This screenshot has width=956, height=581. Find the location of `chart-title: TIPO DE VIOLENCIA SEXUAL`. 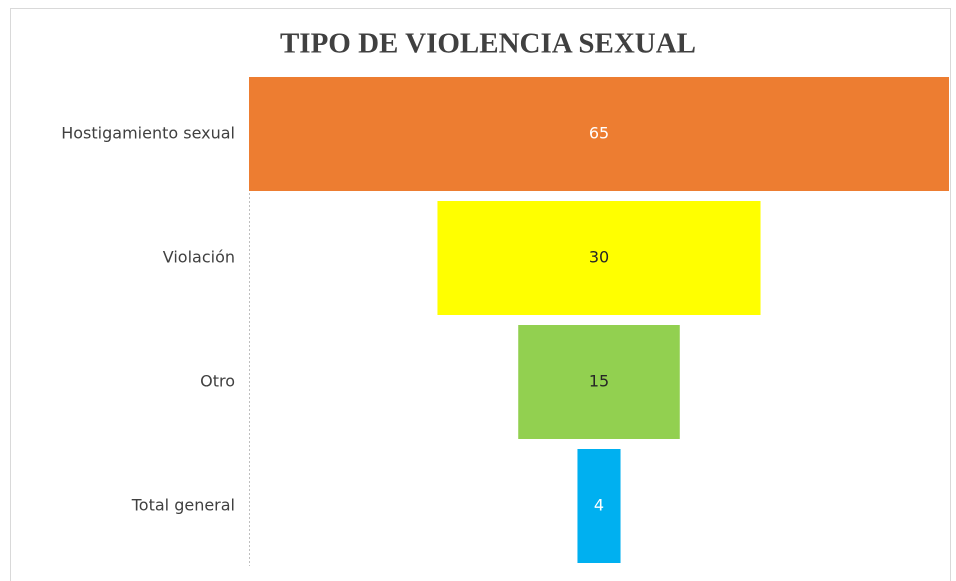

chart-title: TIPO DE VIOLENCIA SEXUAL is located at coordinates (488, 44).